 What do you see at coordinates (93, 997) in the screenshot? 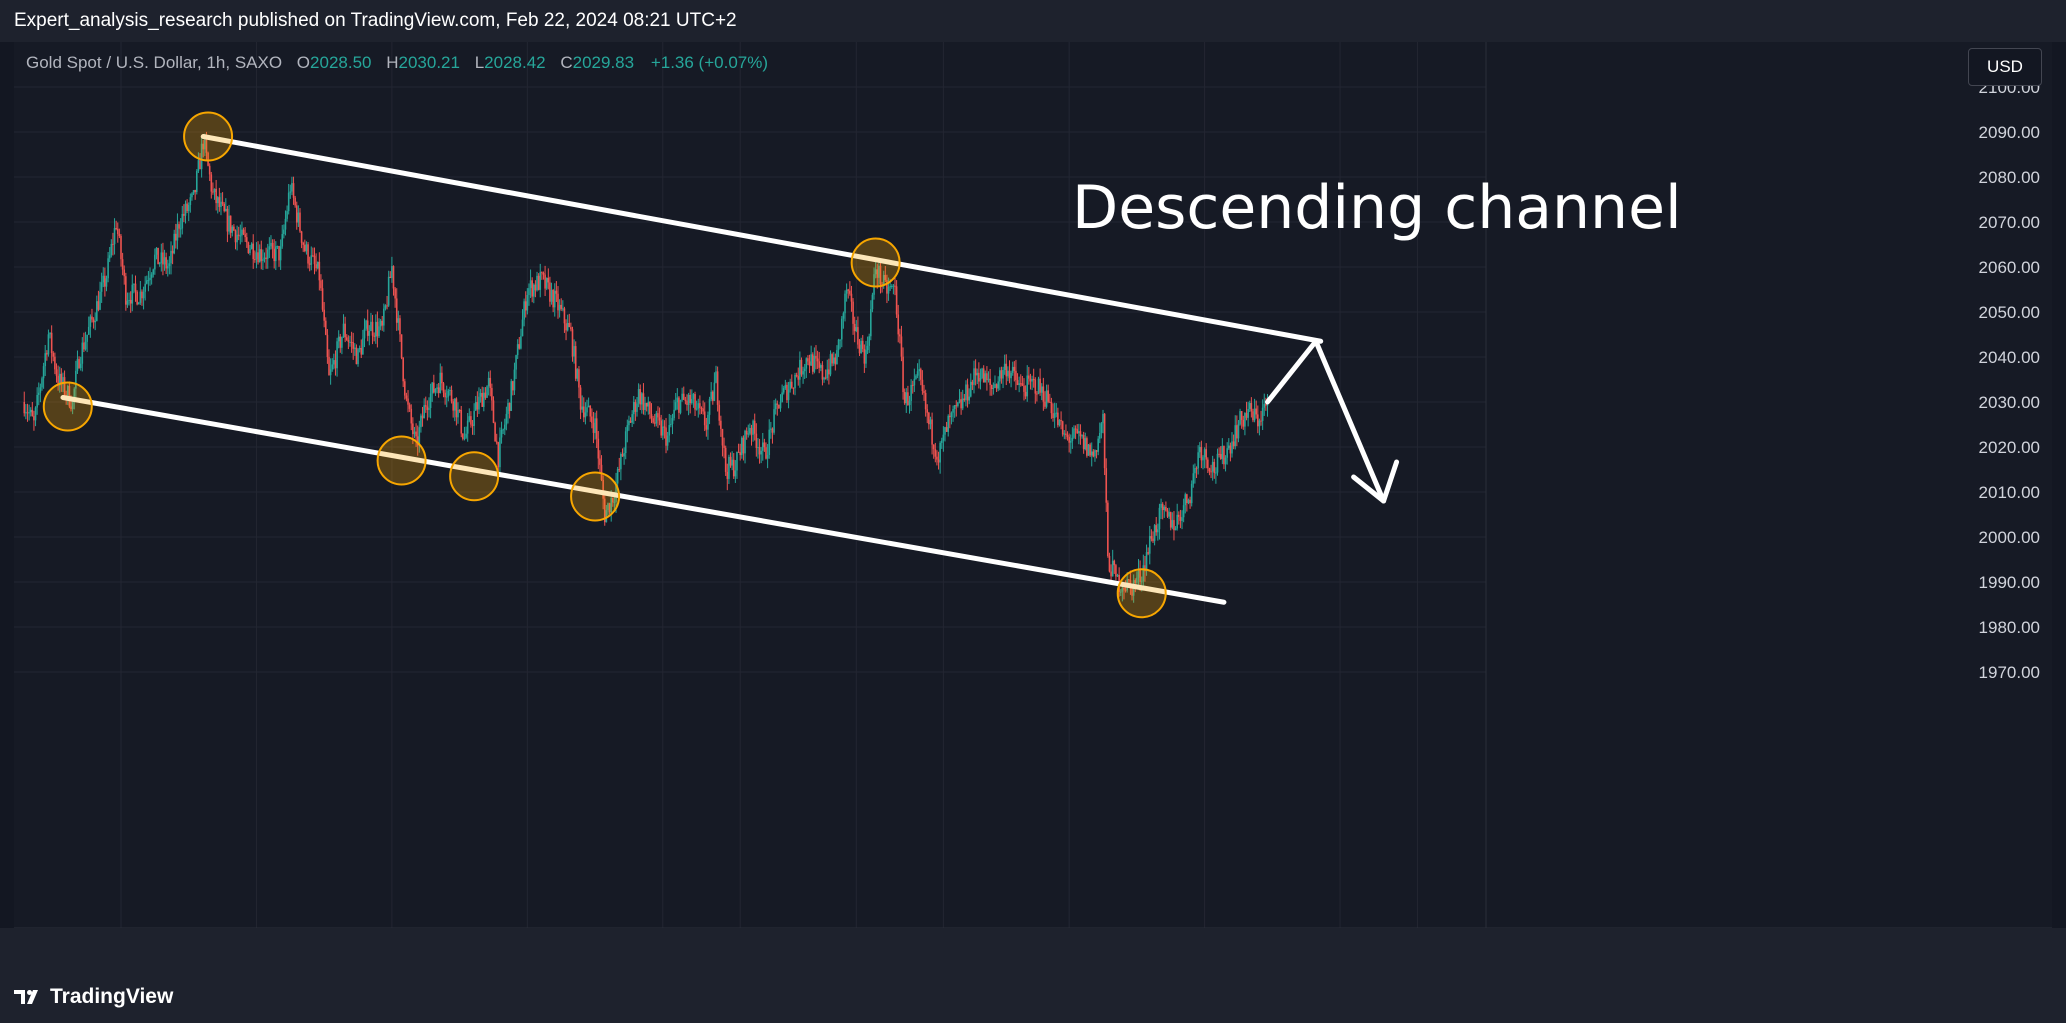
I see `tradingview-brand: TradingView` at bounding box center [93, 997].